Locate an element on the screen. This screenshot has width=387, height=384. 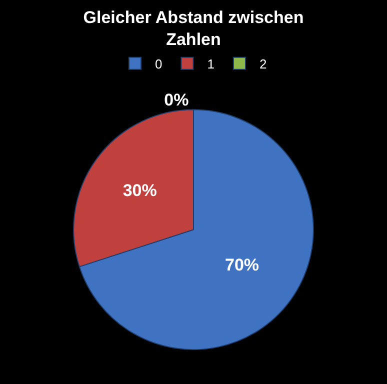
data-label: 70% is located at coordinates (242, 264).